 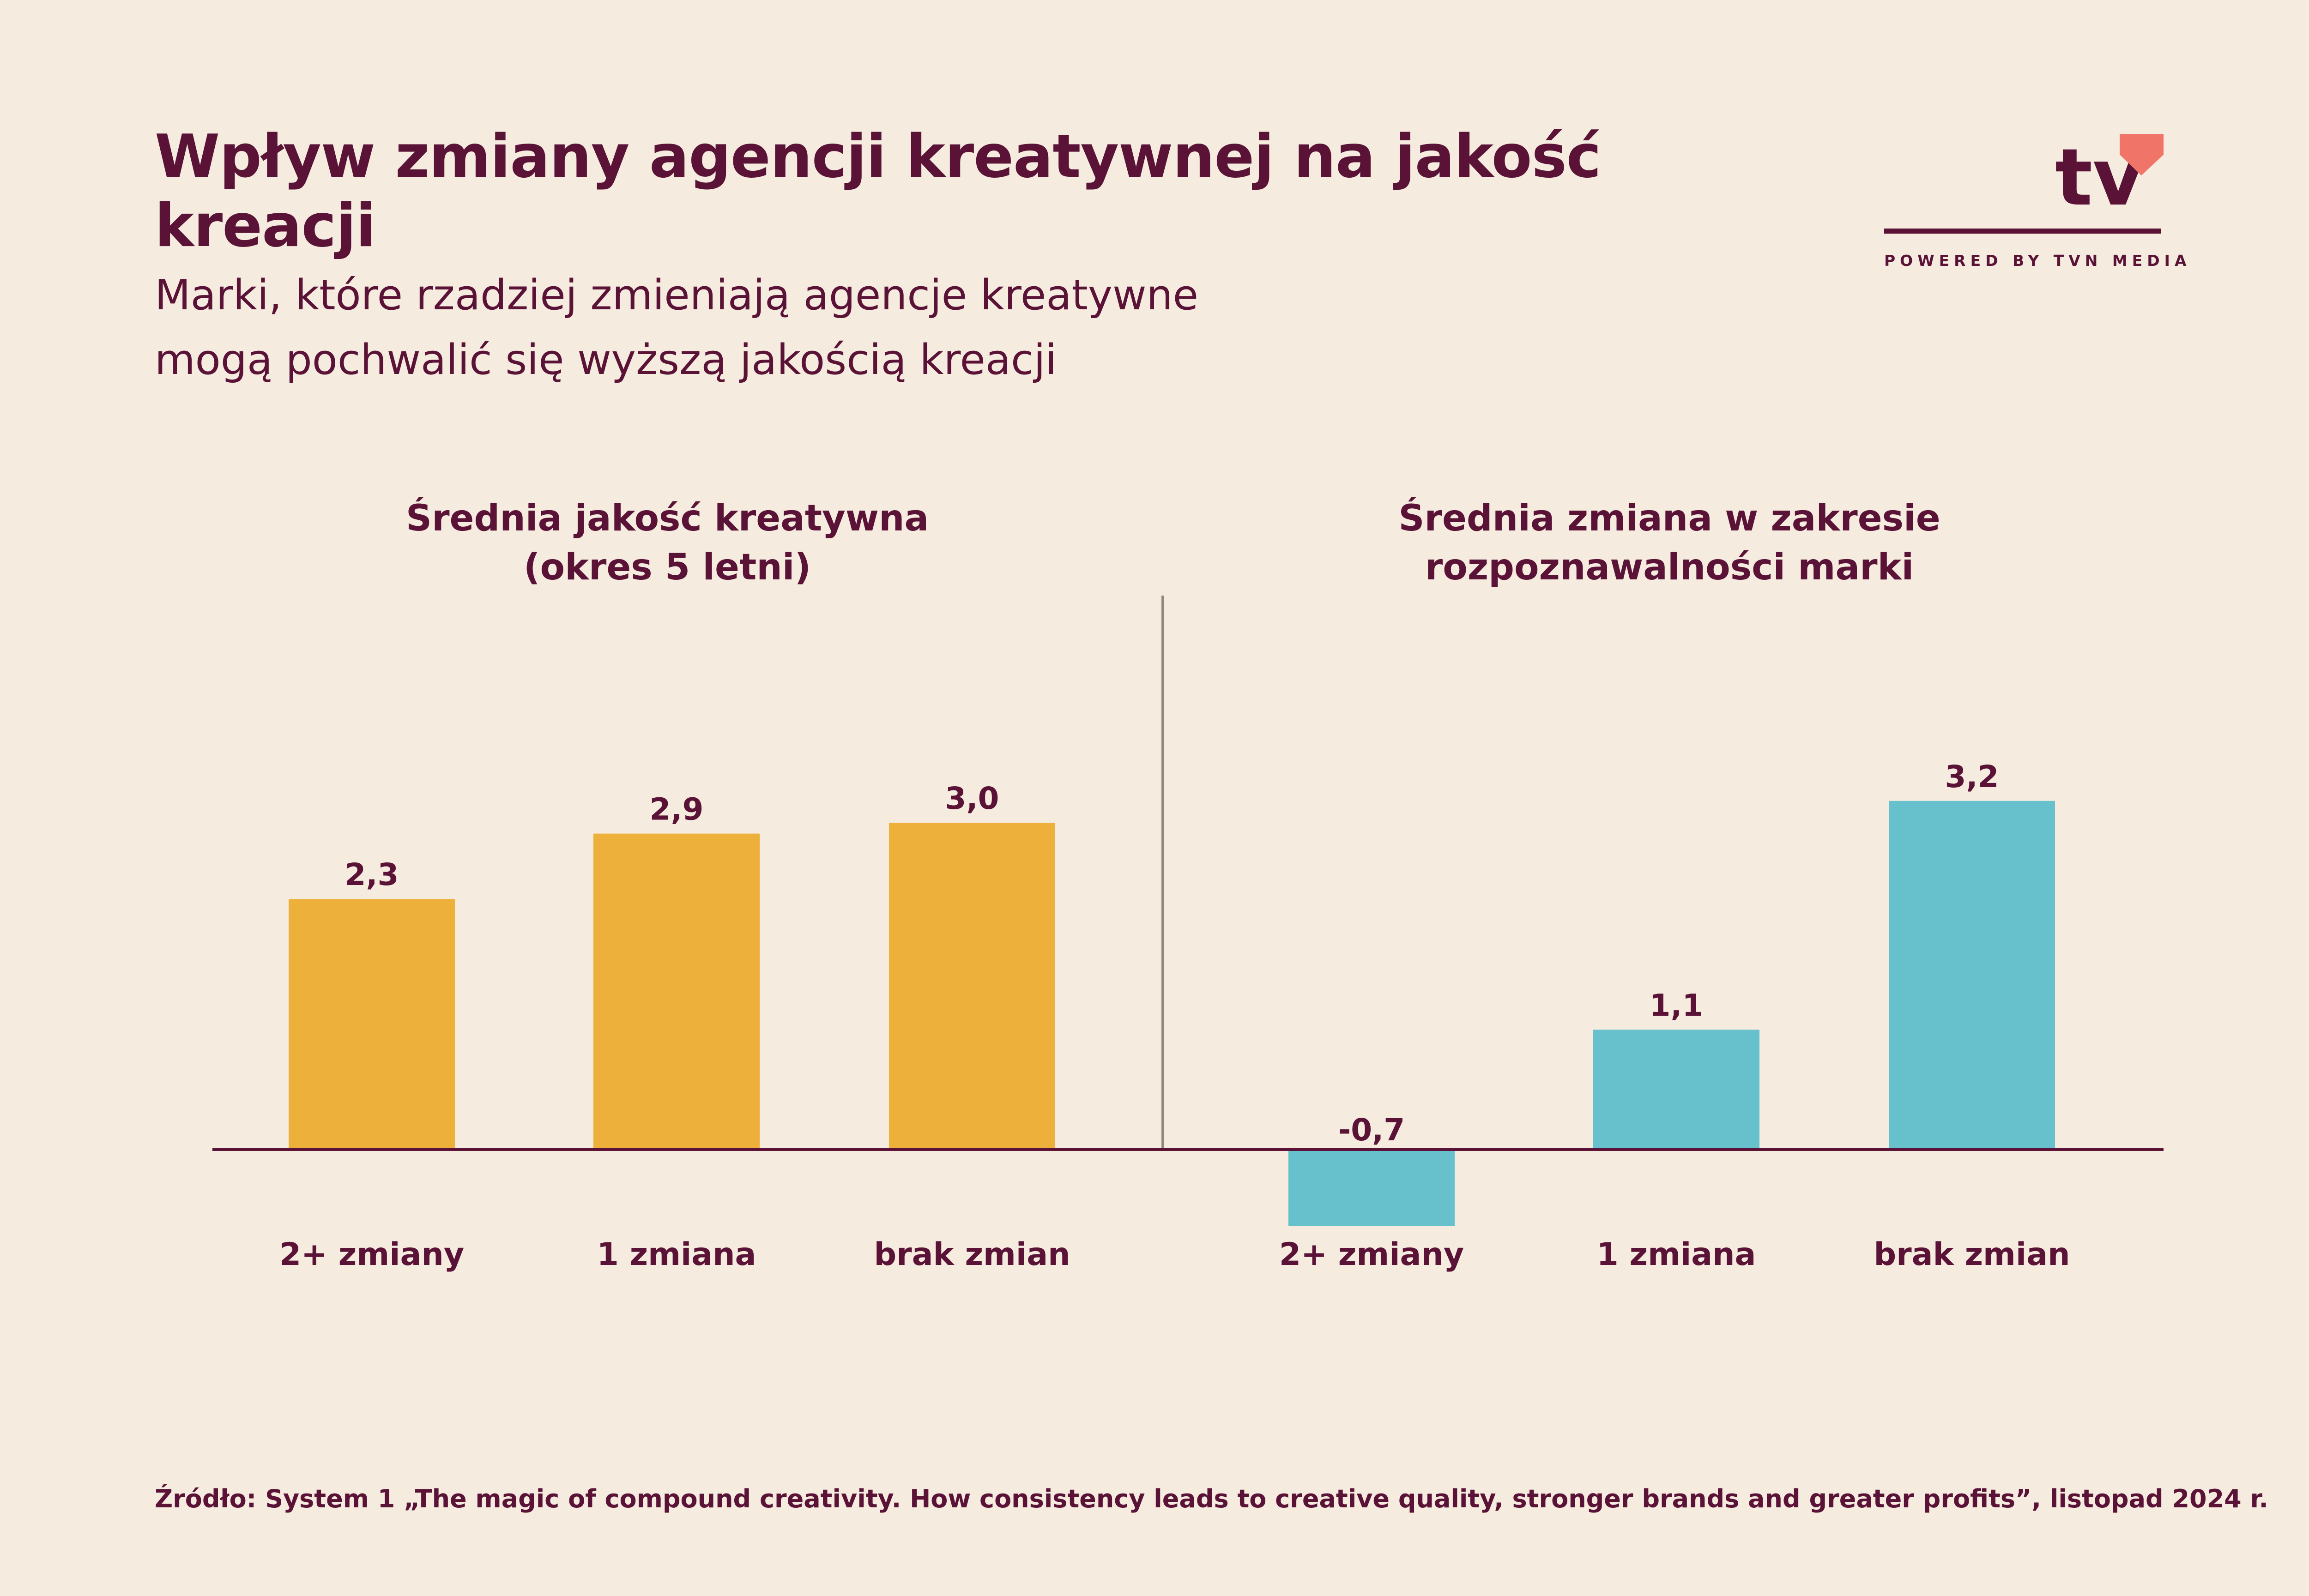 I want to click on right-chart-title-line-1: Średnia zmiana w zakresie, so click(x=1669, y=518).